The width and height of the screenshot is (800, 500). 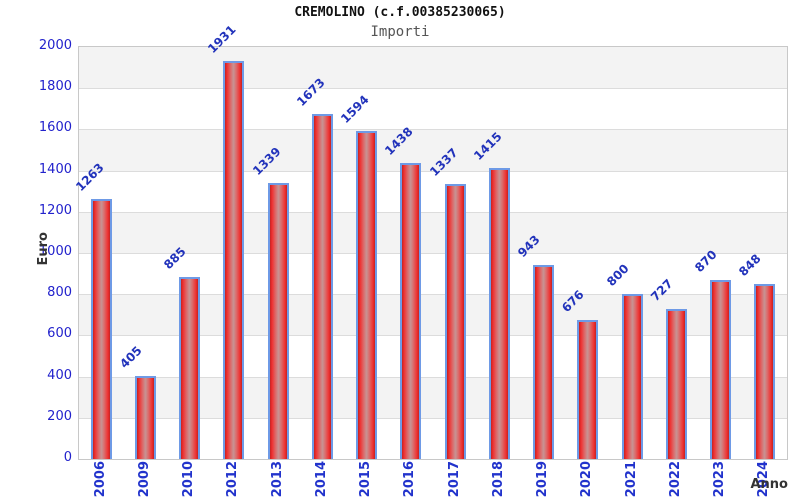 I want to click on x-tick-slot: 2015, so click(x=366, y=480).